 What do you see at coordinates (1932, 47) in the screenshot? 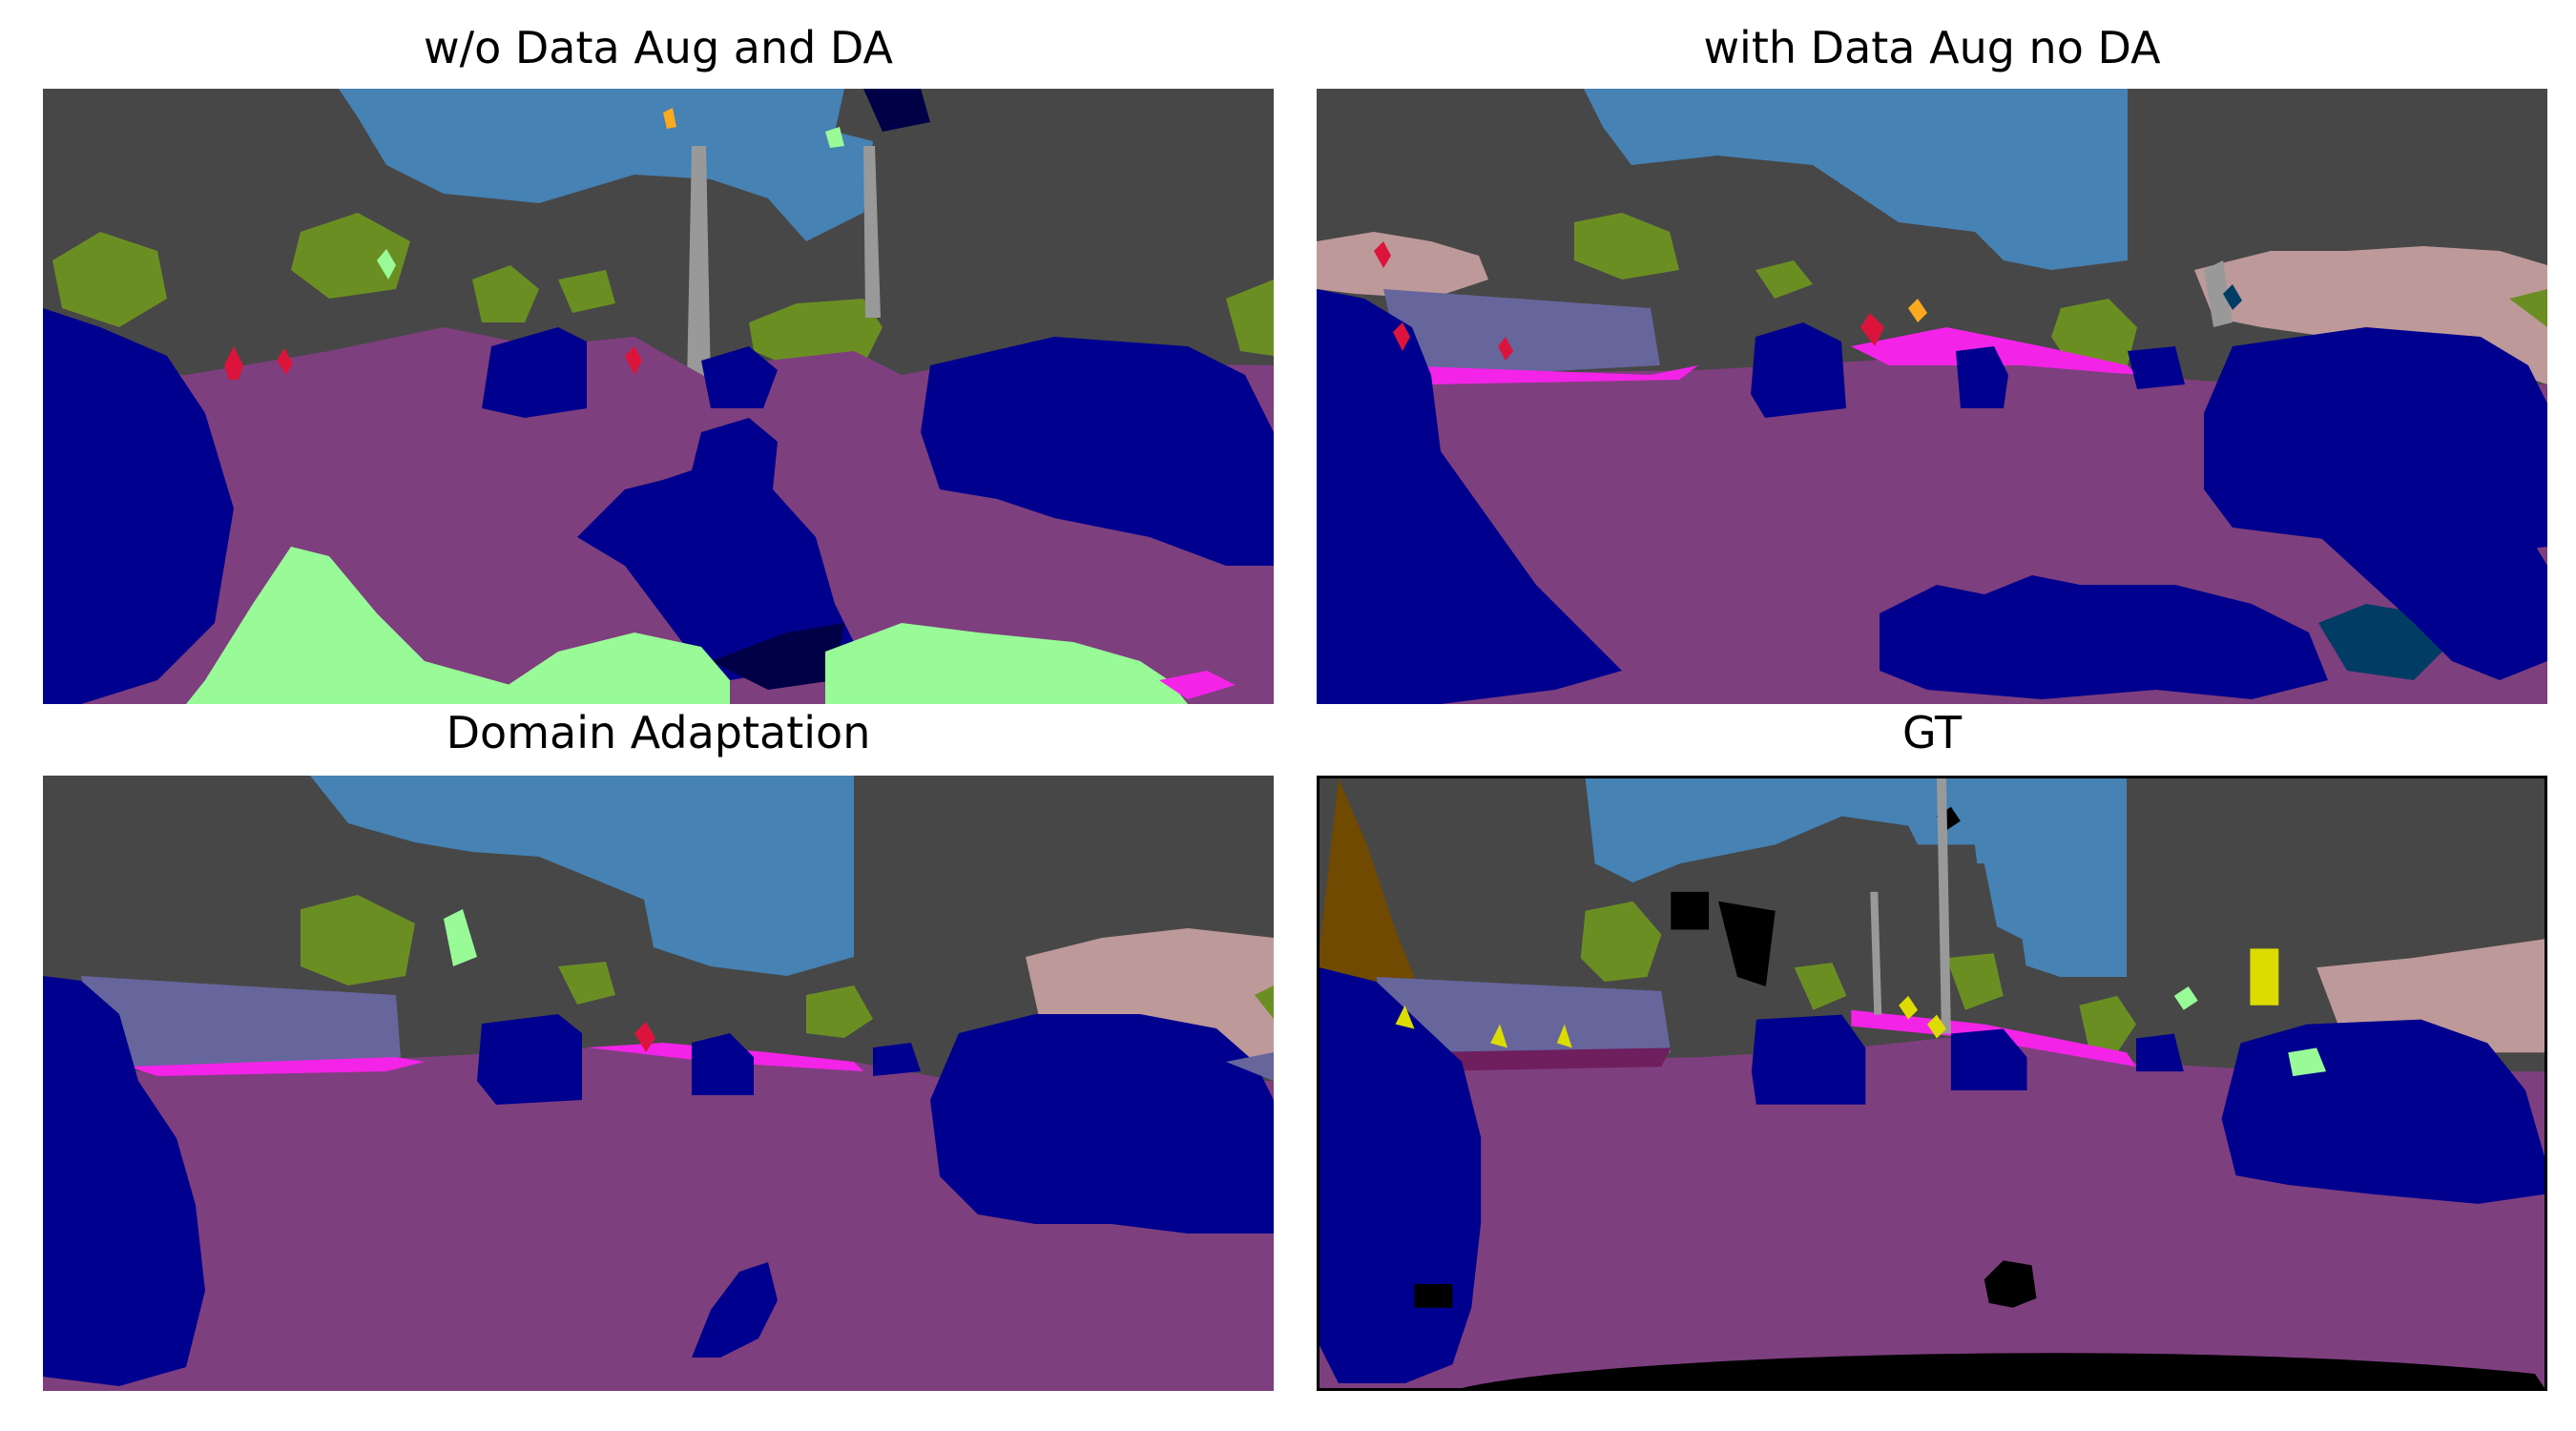
I see `panel-title-data-aug: with Data Aug no DA` at bounding box center [1932, 47].